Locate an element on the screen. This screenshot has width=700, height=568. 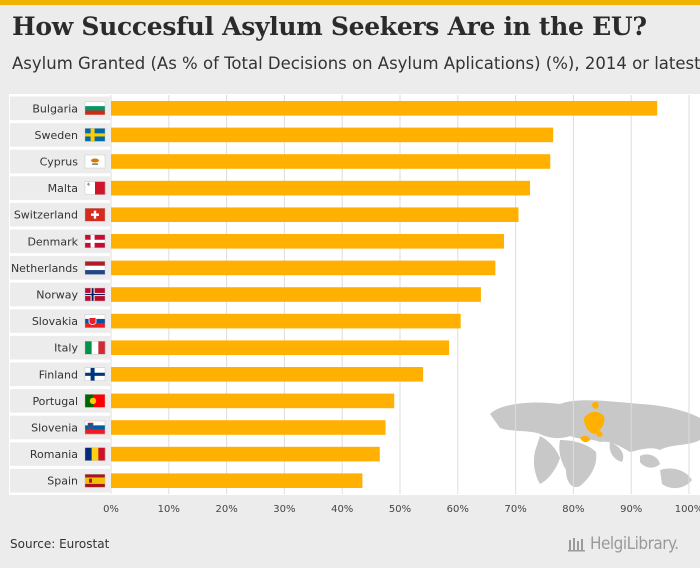
category-label: Portugal is located at coordinates (55, 401).